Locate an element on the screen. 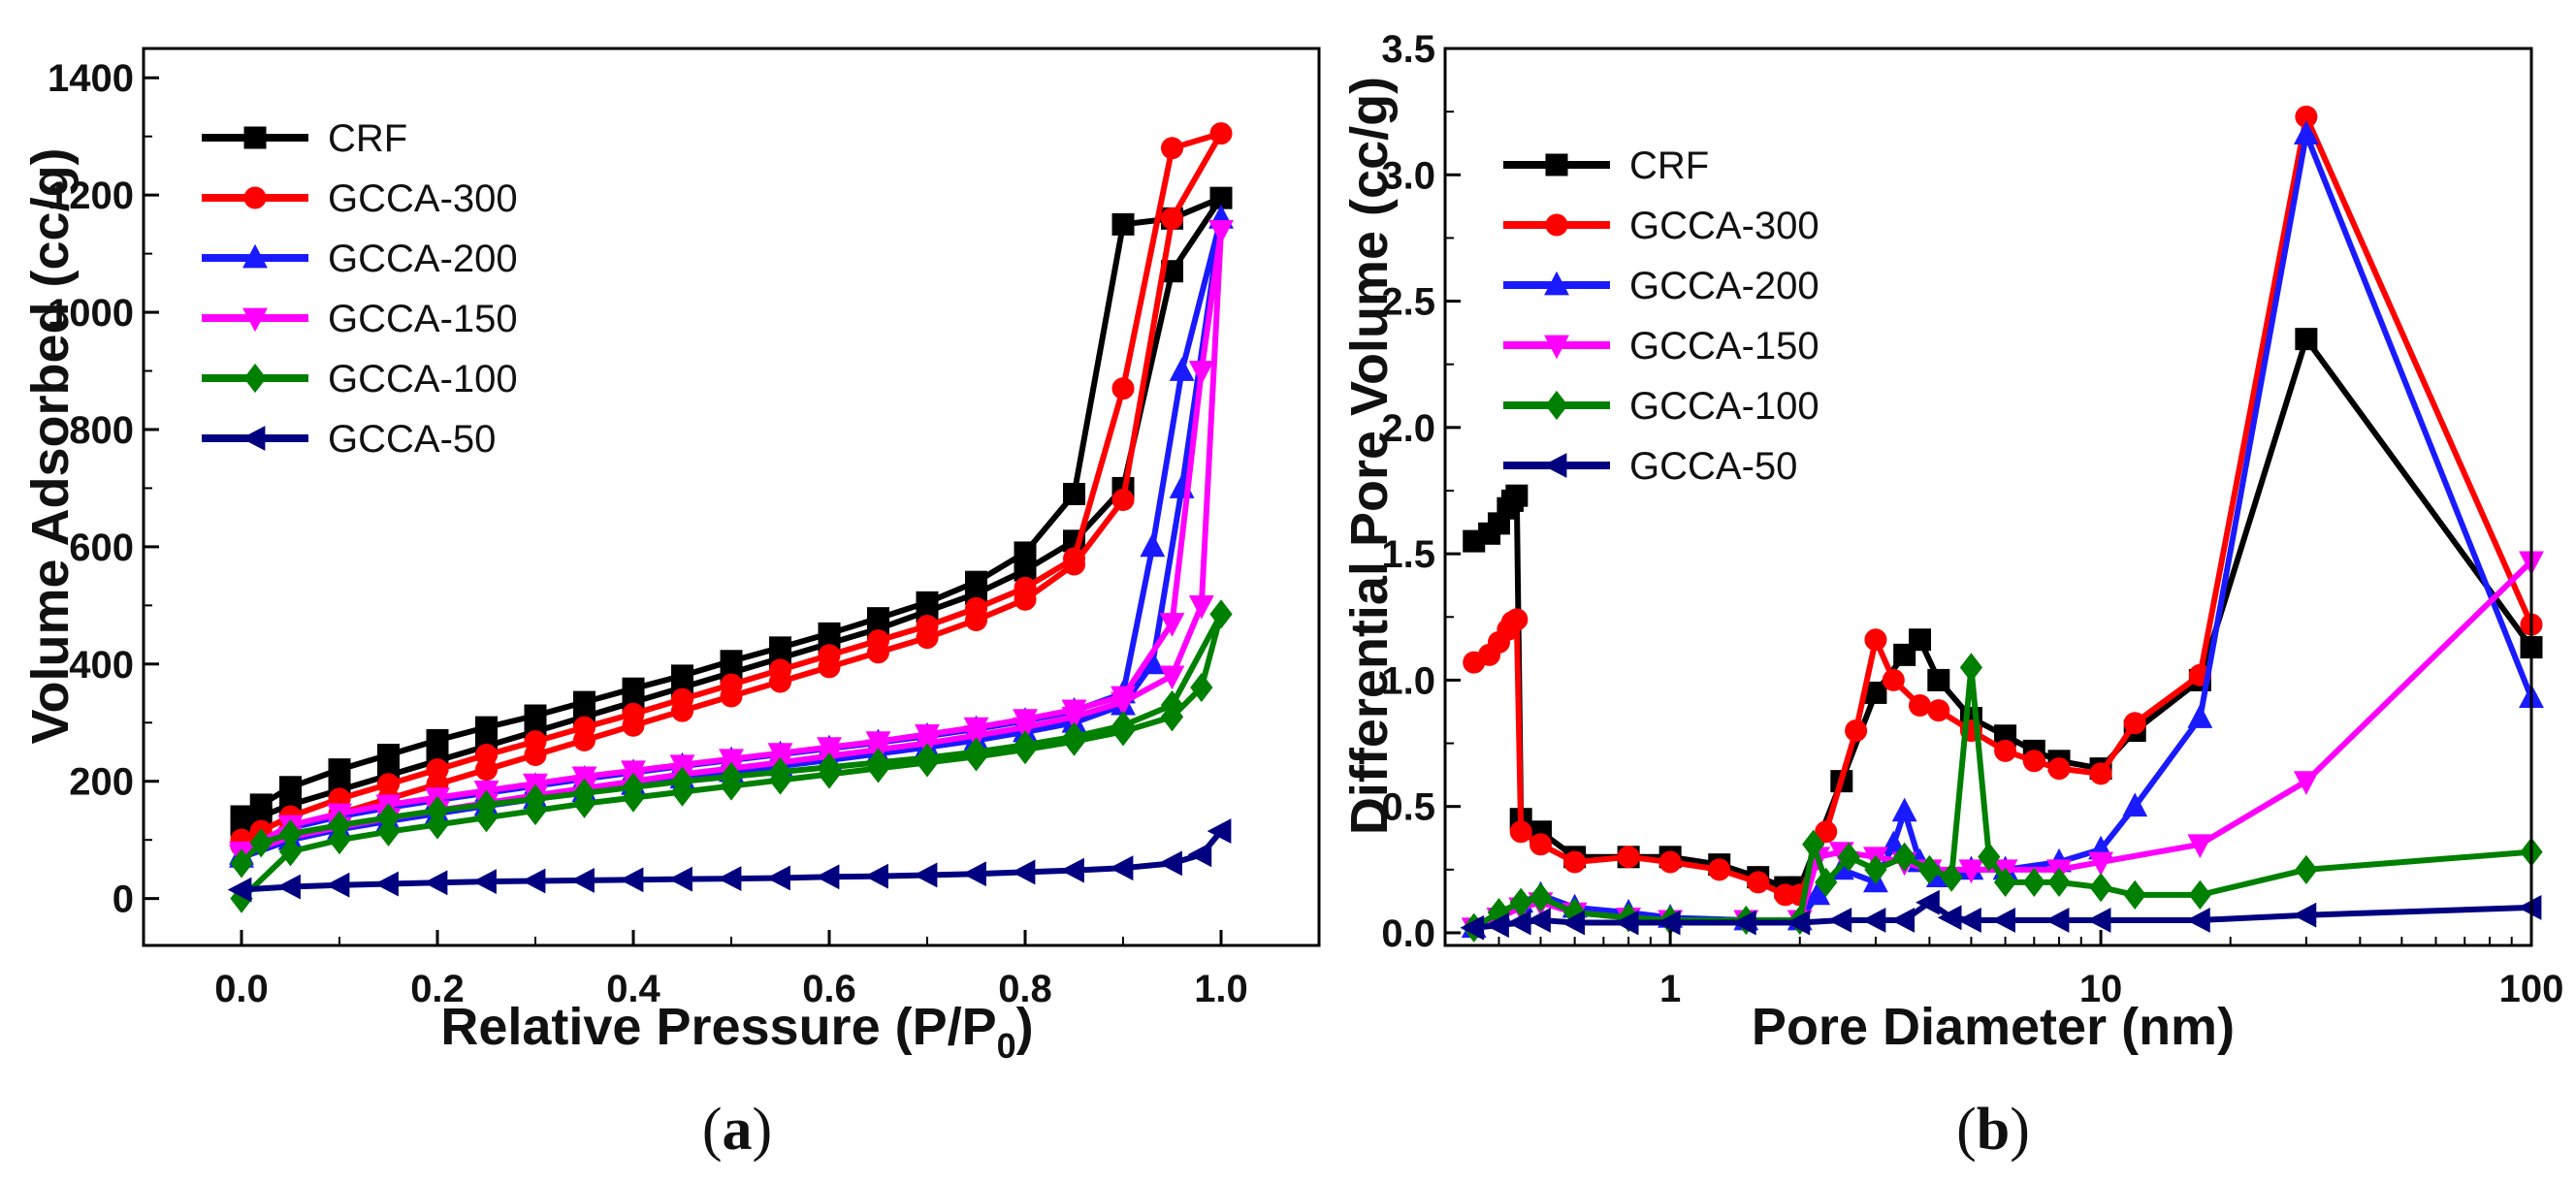  chart-a-ylabel: Volume Adsorbed (cc/g) is located at coordinates (50, 445).